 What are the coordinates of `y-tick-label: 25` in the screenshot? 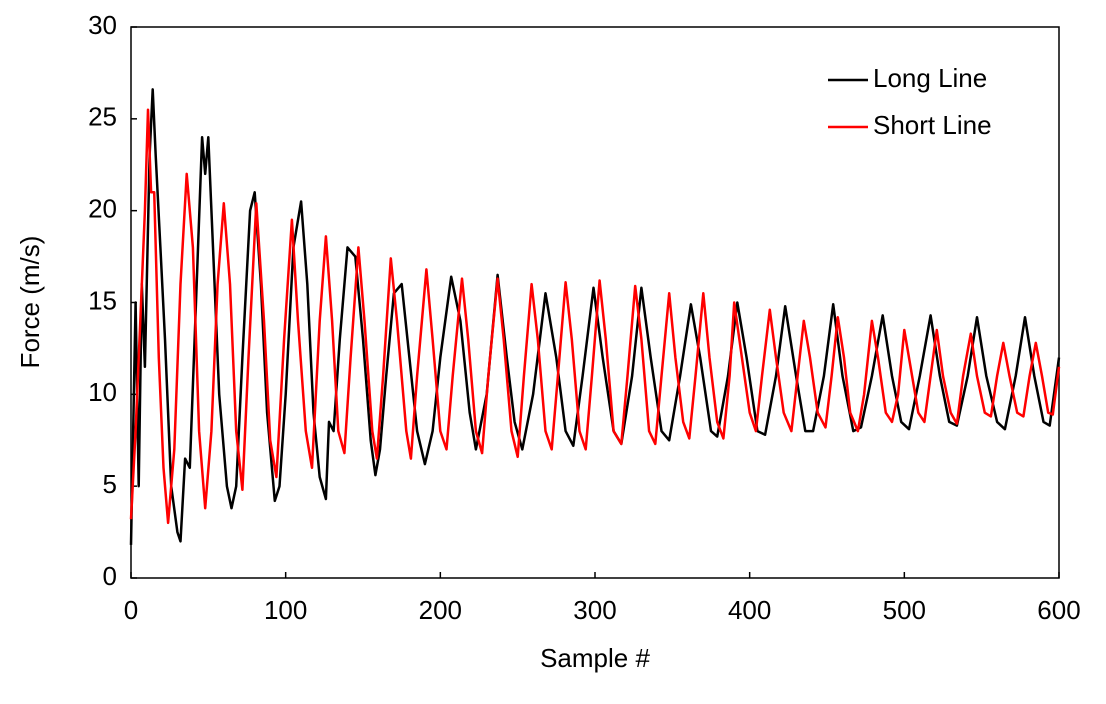 It's located at (102, 117).